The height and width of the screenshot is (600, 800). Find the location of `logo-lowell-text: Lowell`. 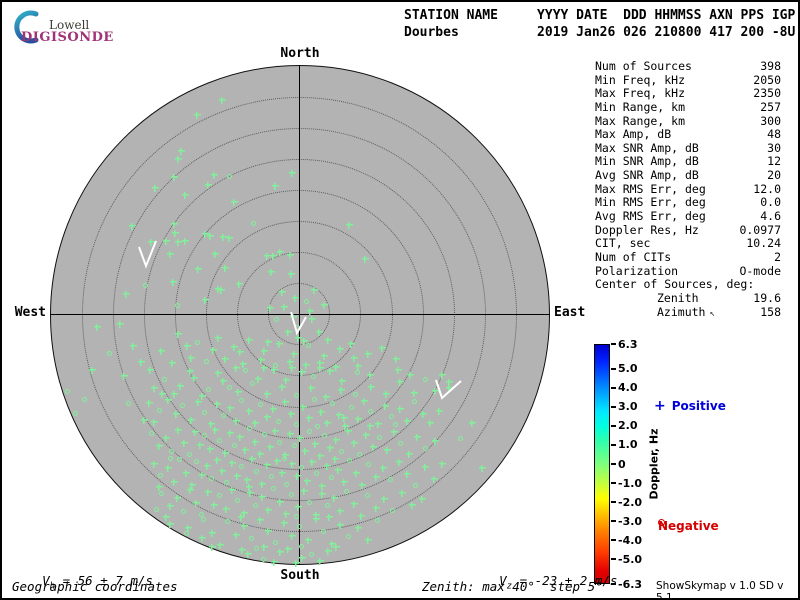

logo-lowell-text: Lowell is located at coordinates (69, 25).